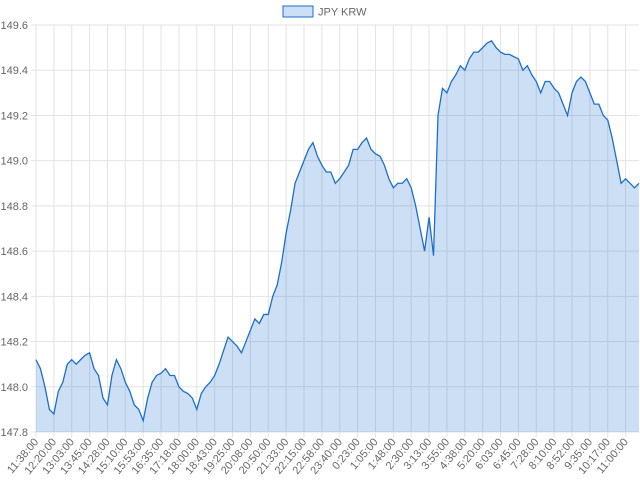 Image resolution: width=640 pixels, height=480 pixels. Describe the element at coordinates (14, 388) in the screenshot. I see `y-tick-label: 148.0` at that location.